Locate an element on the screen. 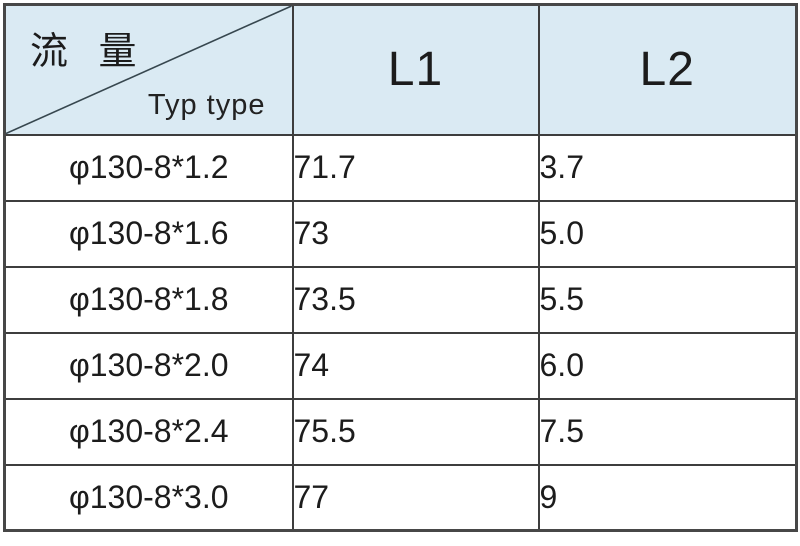 Image resolution: width=800 pixels, height=546 pixels. cell-type: φ130-8*1.8 is located at coordinates (148, 299).